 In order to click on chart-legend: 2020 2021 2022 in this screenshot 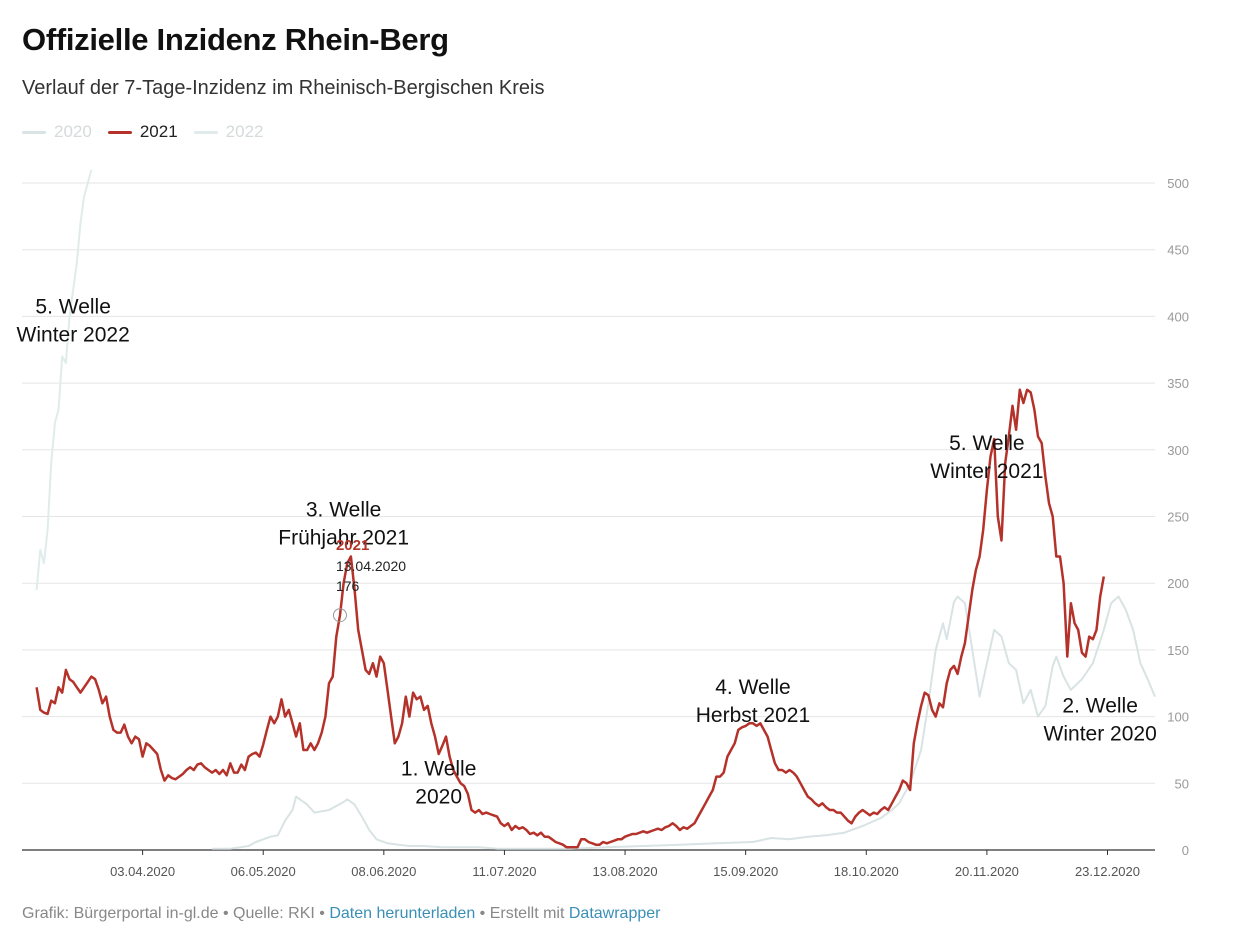, I will do `click(142, 132)`.